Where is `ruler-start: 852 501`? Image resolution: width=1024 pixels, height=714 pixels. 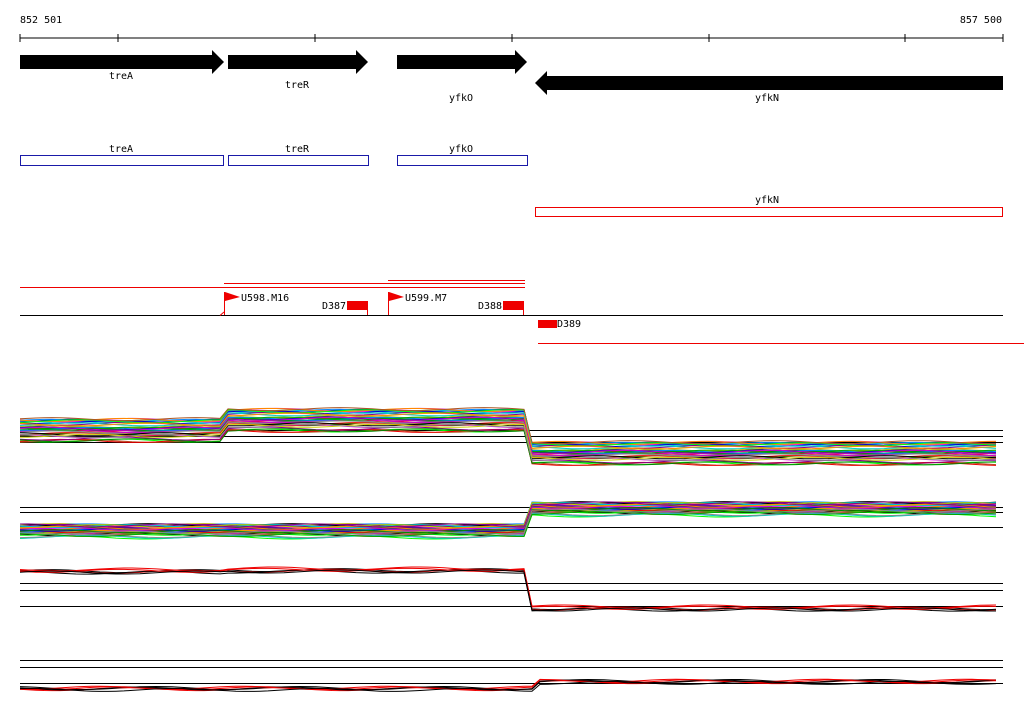
ruler-start: 852 501 is located at coordinates (41, 20).